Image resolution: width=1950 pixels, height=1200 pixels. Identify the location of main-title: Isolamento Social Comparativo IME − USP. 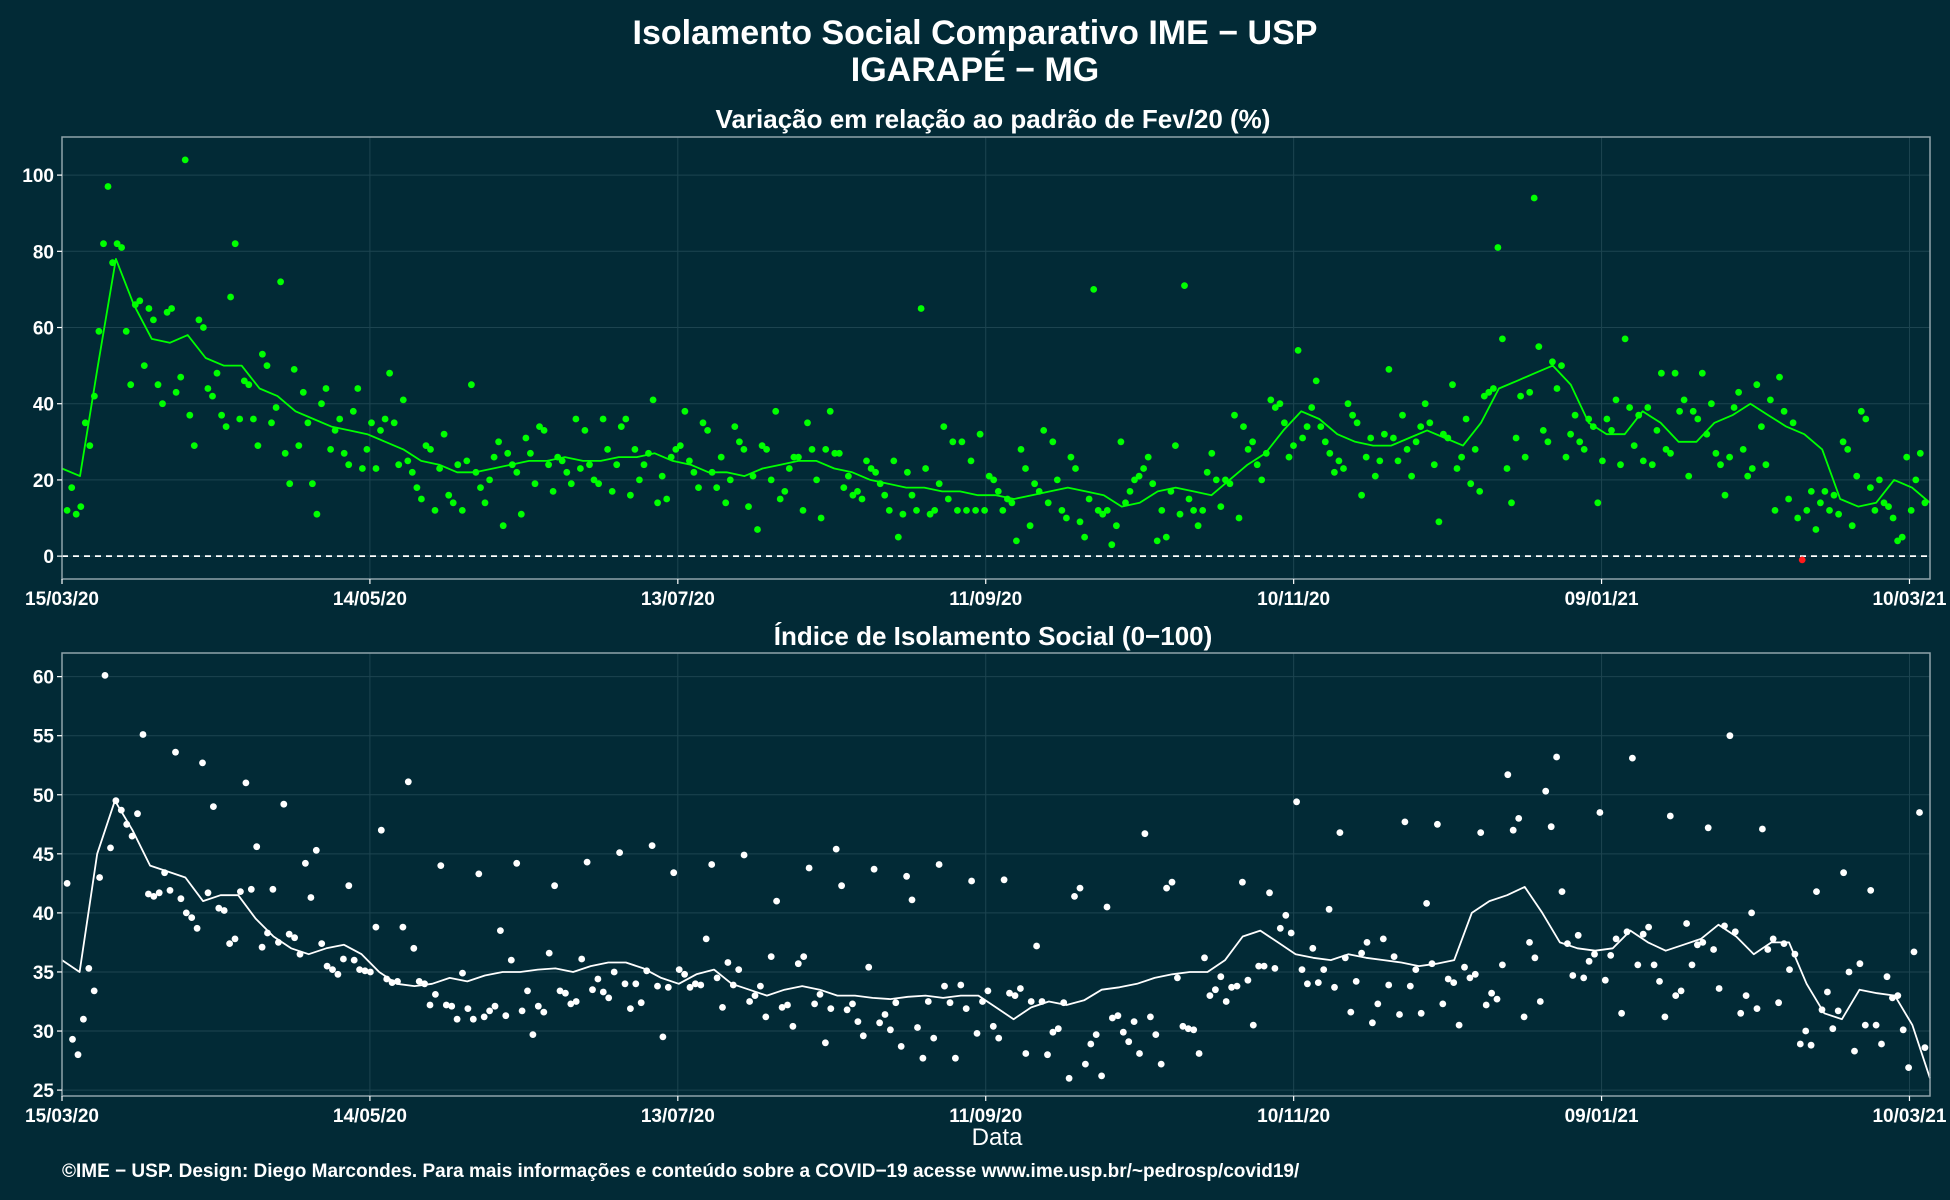
(975, 33).